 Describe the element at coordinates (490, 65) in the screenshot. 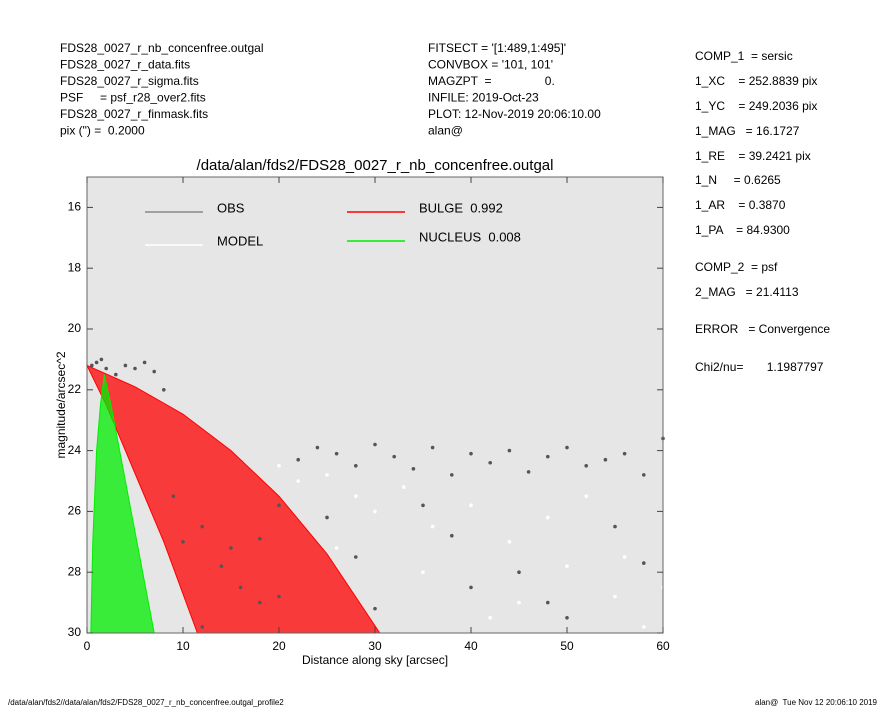

I see `header-line: CONVBOX = '101, 101'` at that location.